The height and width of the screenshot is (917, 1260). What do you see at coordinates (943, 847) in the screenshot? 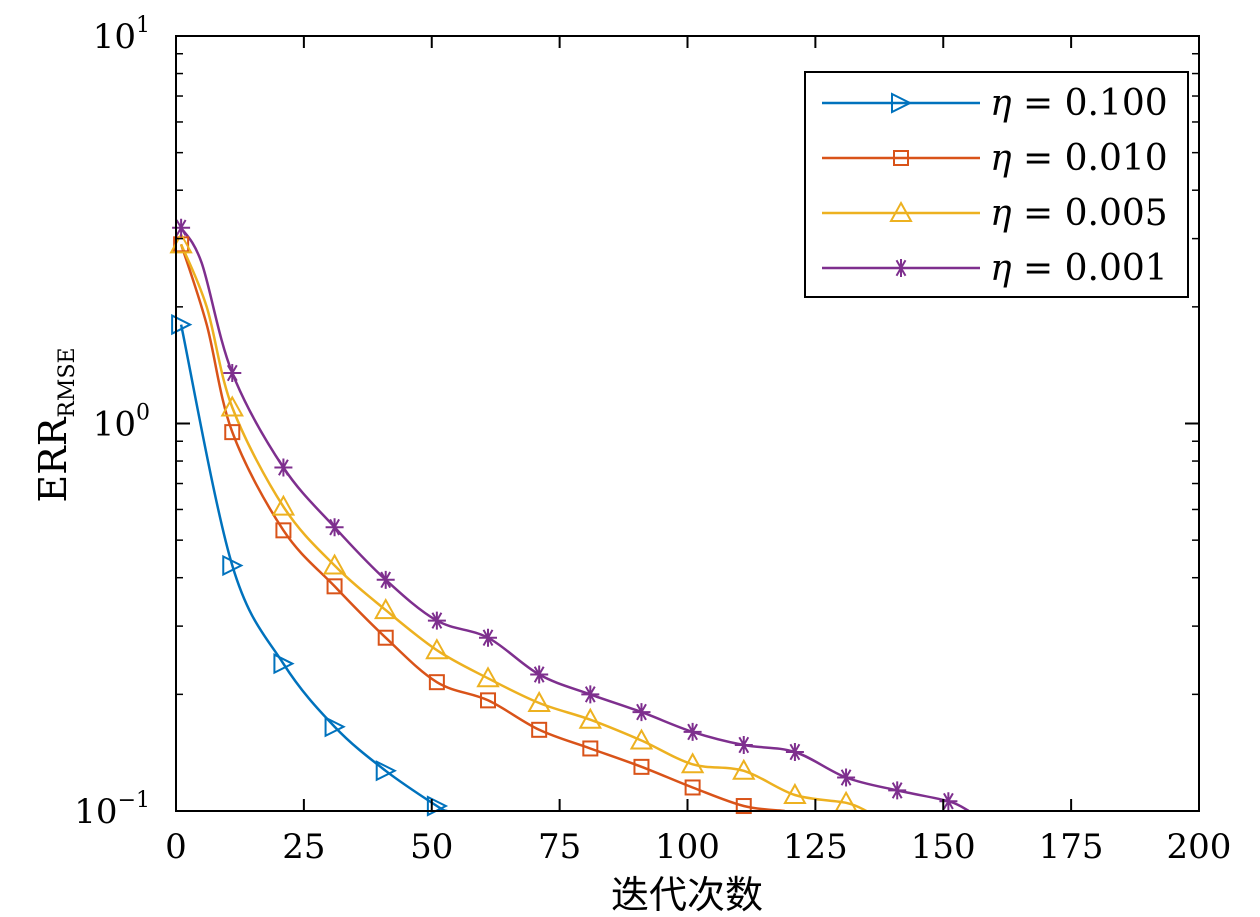
I see `x-tick-label: 150` at bounding box center [943, 847].